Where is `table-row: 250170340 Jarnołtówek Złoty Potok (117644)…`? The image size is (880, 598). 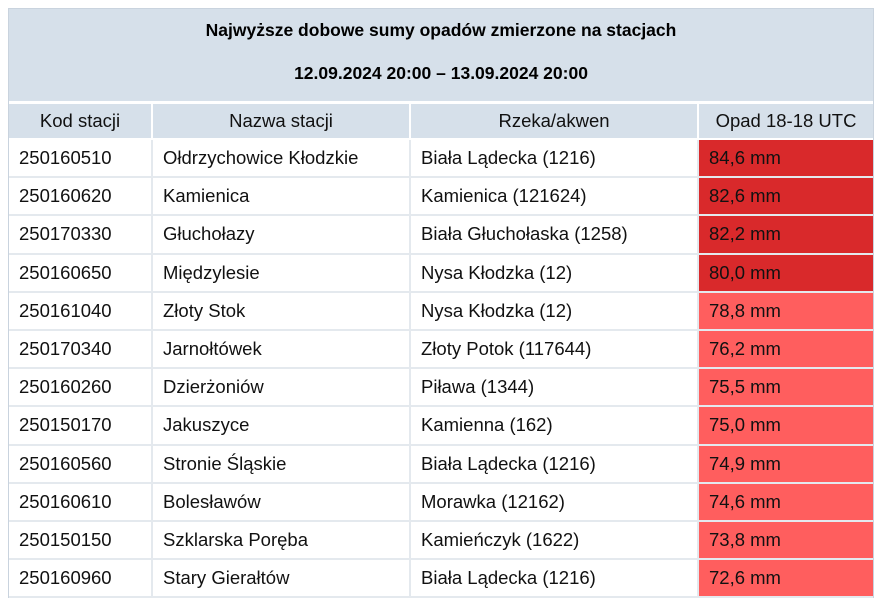 table-row: 250170340 Jarnołtówek Złoty Potok (117644)… is located at coordinates (441, 350).